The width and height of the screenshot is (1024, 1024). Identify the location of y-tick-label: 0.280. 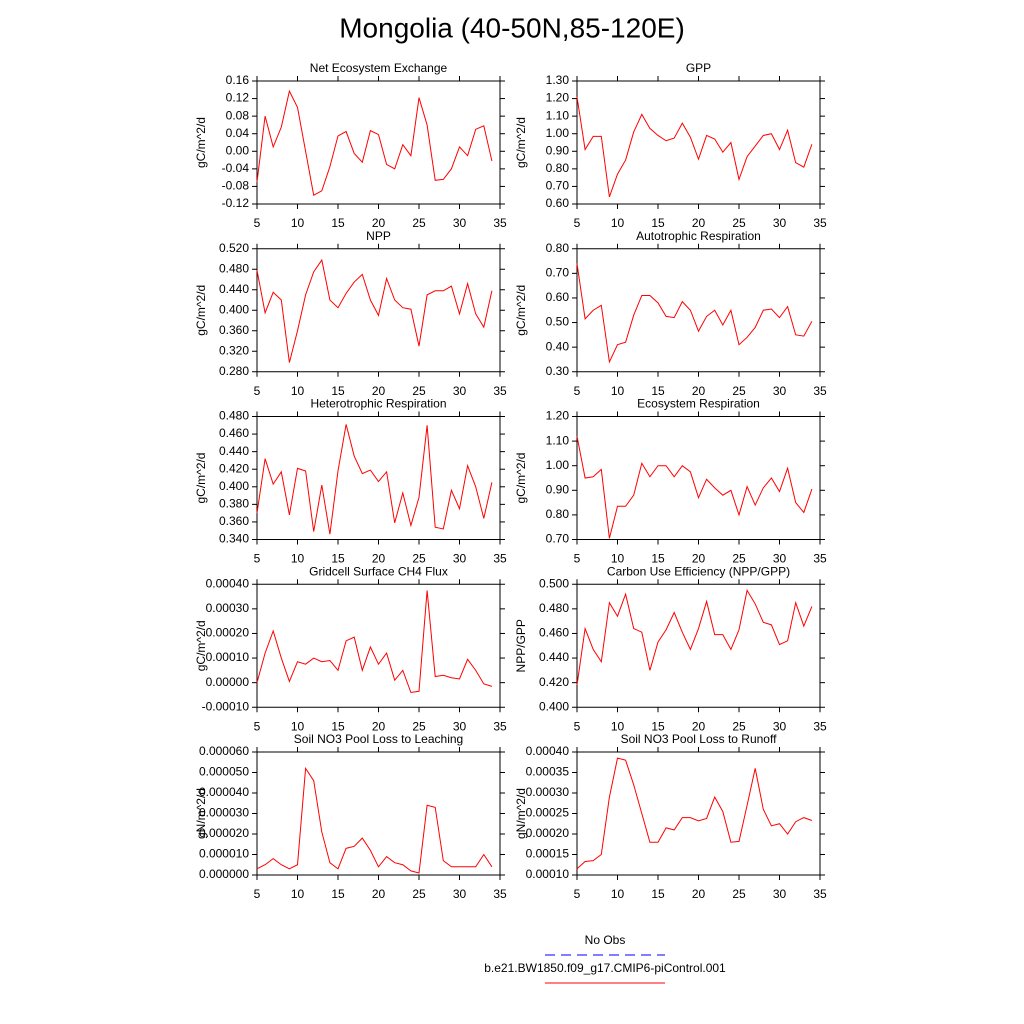
(234, 371).